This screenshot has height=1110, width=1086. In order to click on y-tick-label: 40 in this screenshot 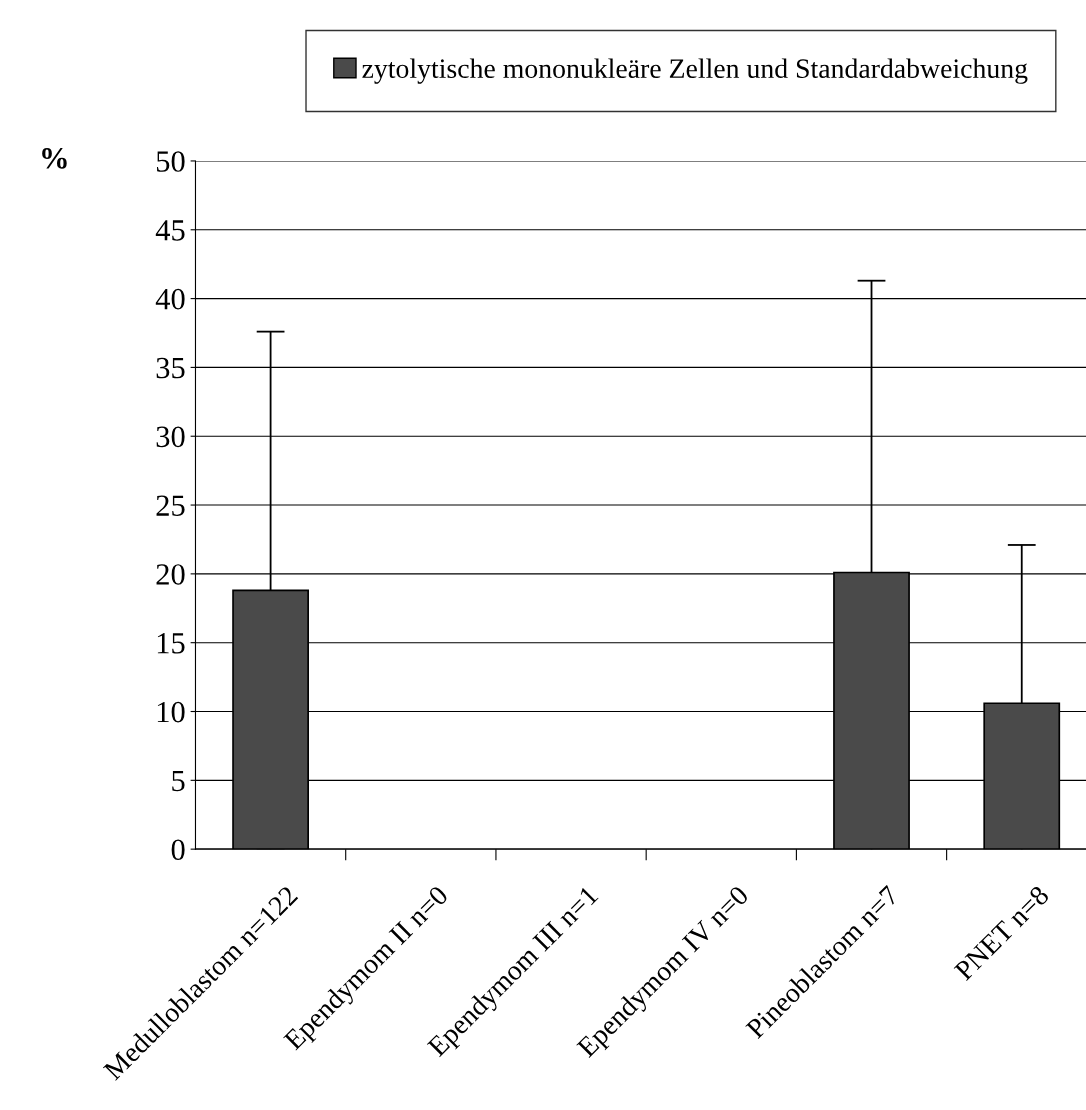, I will do `click(170, 299)`.